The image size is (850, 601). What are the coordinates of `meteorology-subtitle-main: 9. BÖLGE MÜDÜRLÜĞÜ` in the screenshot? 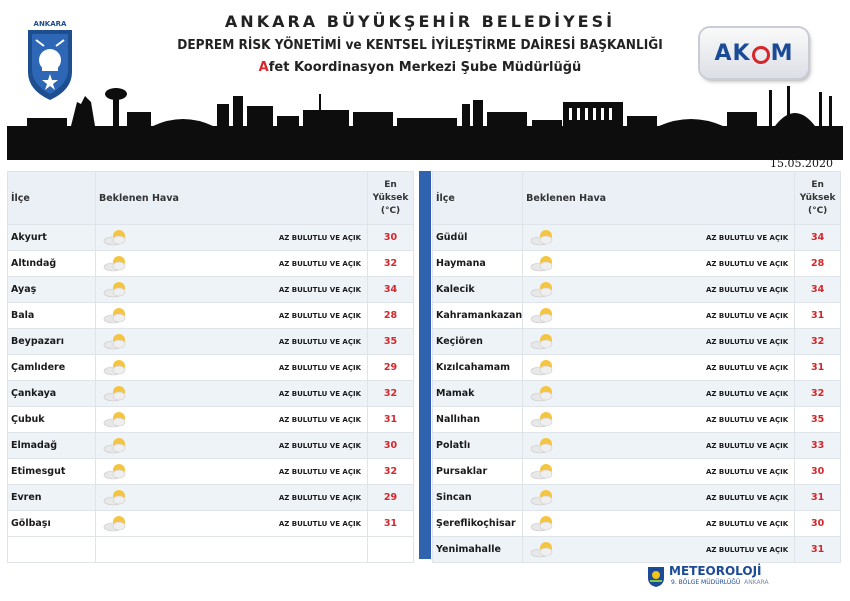 It's located at (706, 582).